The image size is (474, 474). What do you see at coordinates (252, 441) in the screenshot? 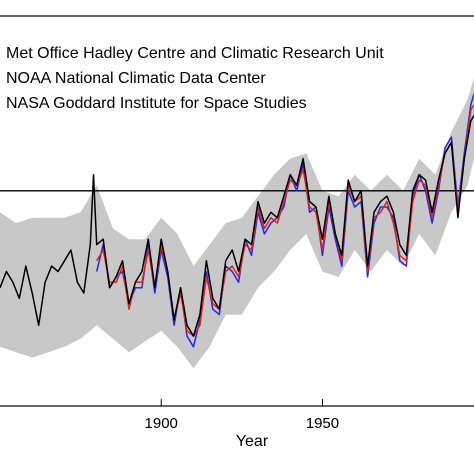
I see `x-axis-title: Year` at bounding box center [252, 441].